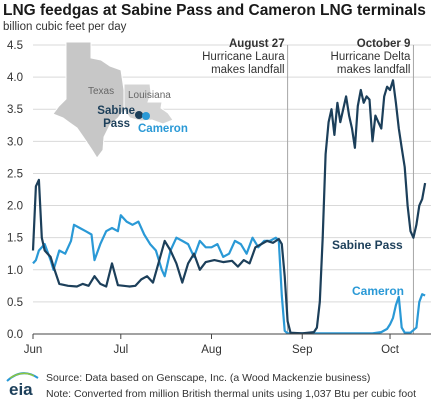 This screenshot has width=447, height=403. Describe the element at coordinates (33, 350) in the screenshot. I see `x-tick-label: Jun` at that location.